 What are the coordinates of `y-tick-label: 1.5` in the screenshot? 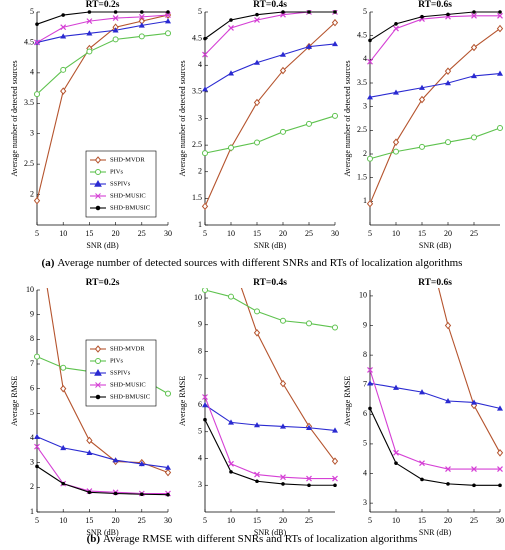 It's located at (362, 176).